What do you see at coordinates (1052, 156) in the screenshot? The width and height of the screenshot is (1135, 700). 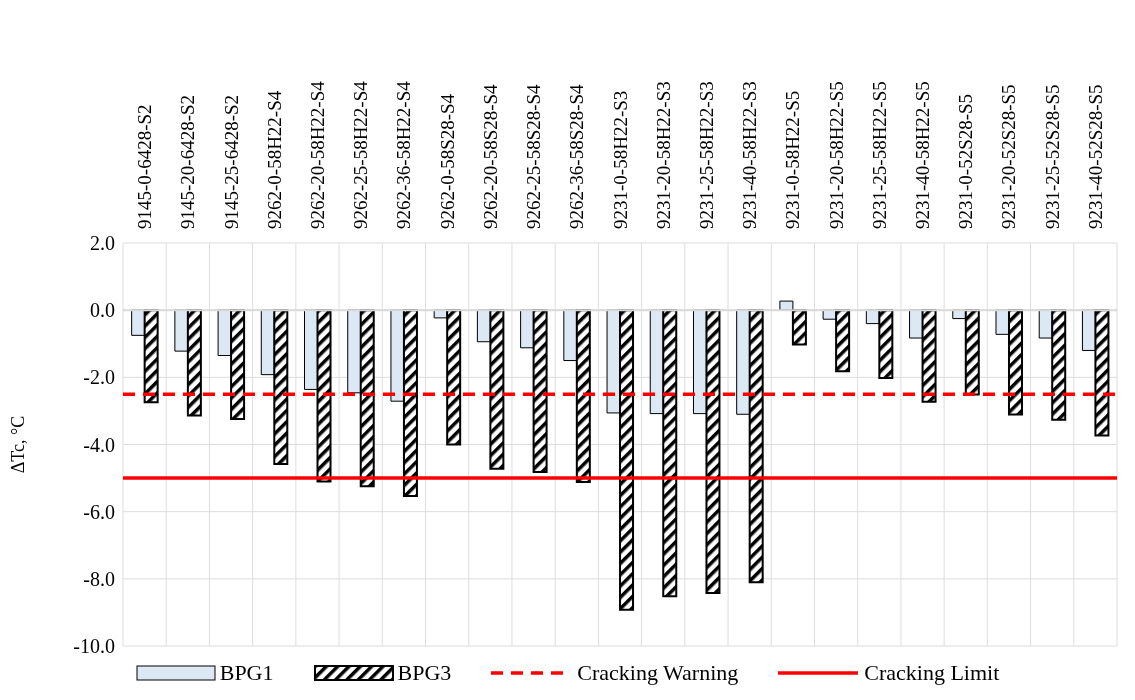 I see `x-tick-label: 9231-25-52S28-S5` at bounding box center [1052, 156].